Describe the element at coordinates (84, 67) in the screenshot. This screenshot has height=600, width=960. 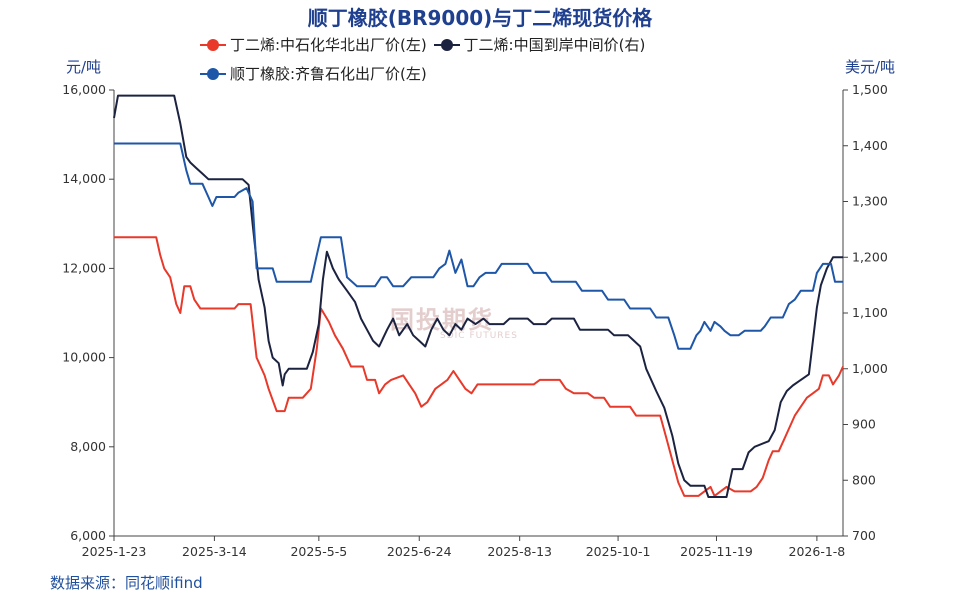
I see `left-axis-unit: 元/吨` at that location.